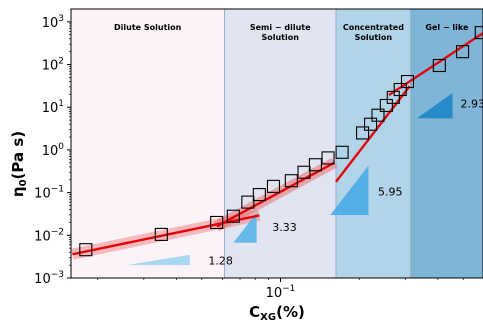 This screenshot has height=322, width=483. I want to click on y-tick-label: 10⁰, so click(53, 150).